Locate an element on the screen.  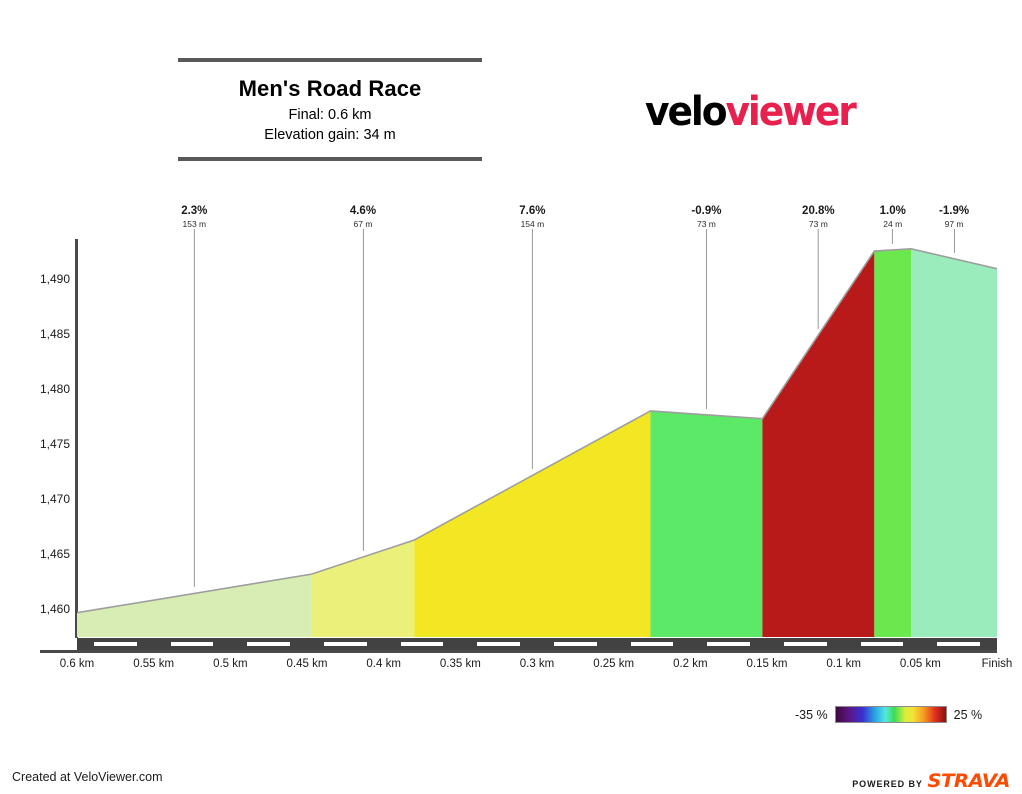
veloviewer-logo: veloviewer is located at coordinates (751, 112).